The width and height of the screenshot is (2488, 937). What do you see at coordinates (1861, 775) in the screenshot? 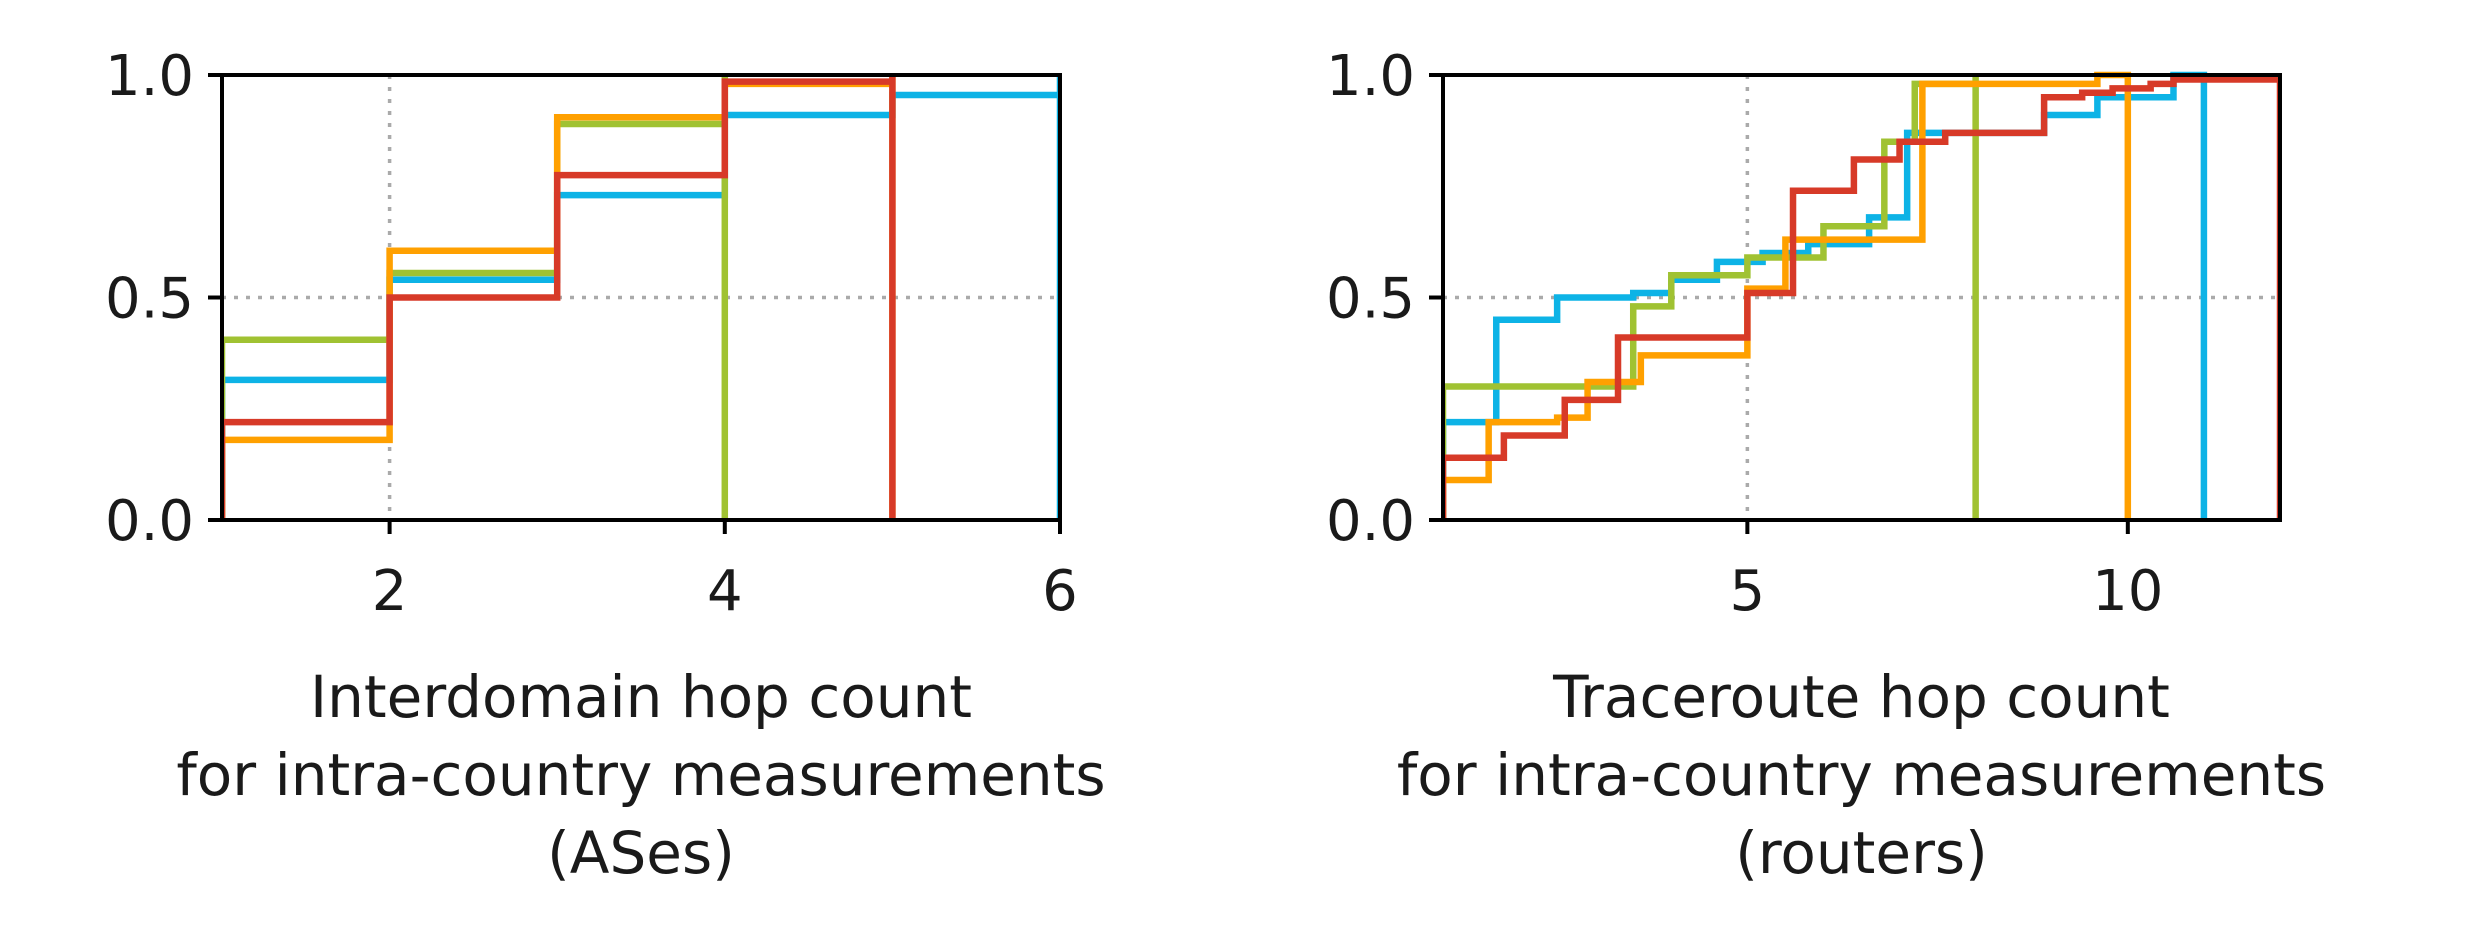
I see `right-xlabel-line-1: for intra-country measurements` at bounding box center [1861, 775].